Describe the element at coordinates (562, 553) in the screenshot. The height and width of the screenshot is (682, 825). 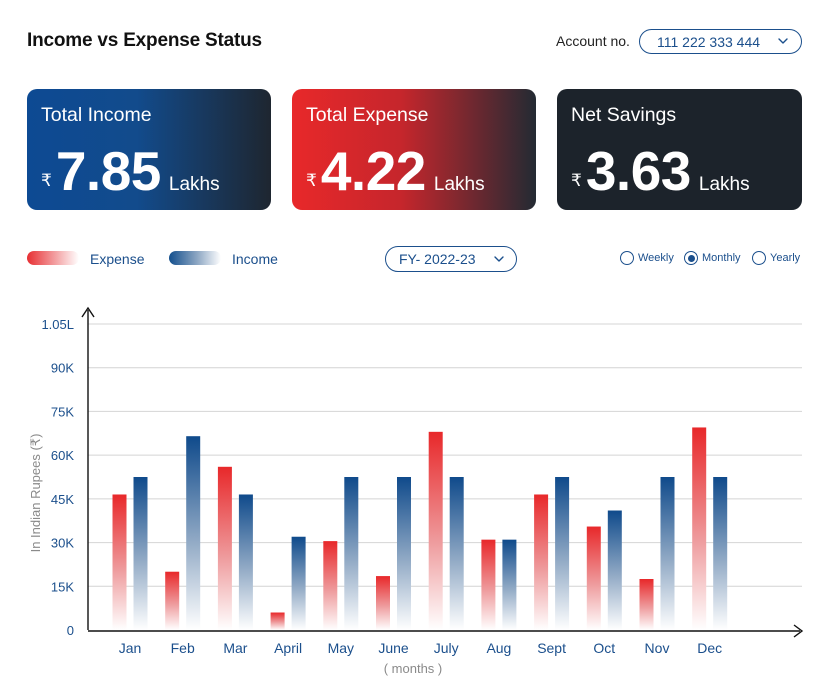
I see `bar-income-sept` at that location.